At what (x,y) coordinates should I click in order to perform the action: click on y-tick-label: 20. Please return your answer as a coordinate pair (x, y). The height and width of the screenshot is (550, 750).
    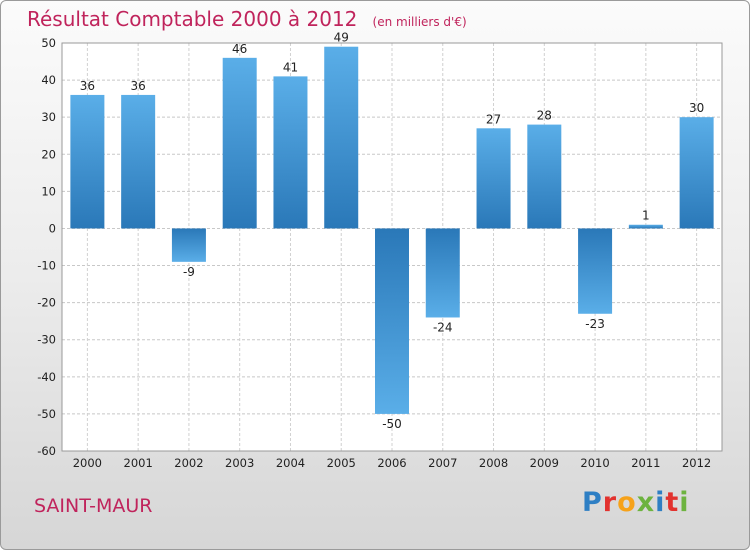
    Looking at the image, I should click on (48, 154).